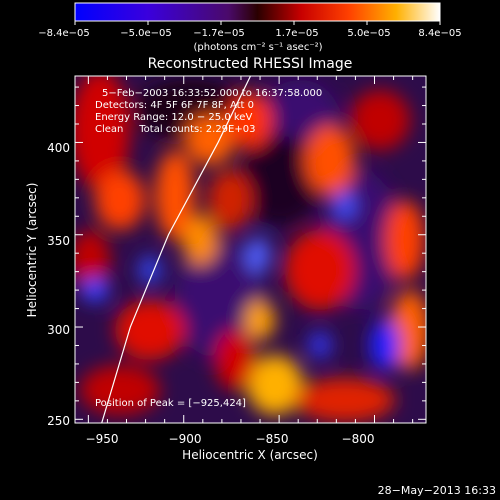  Describe the element at coordinates (358, 439) in the screenshot. I see `x-tick-label: −800` at that location.